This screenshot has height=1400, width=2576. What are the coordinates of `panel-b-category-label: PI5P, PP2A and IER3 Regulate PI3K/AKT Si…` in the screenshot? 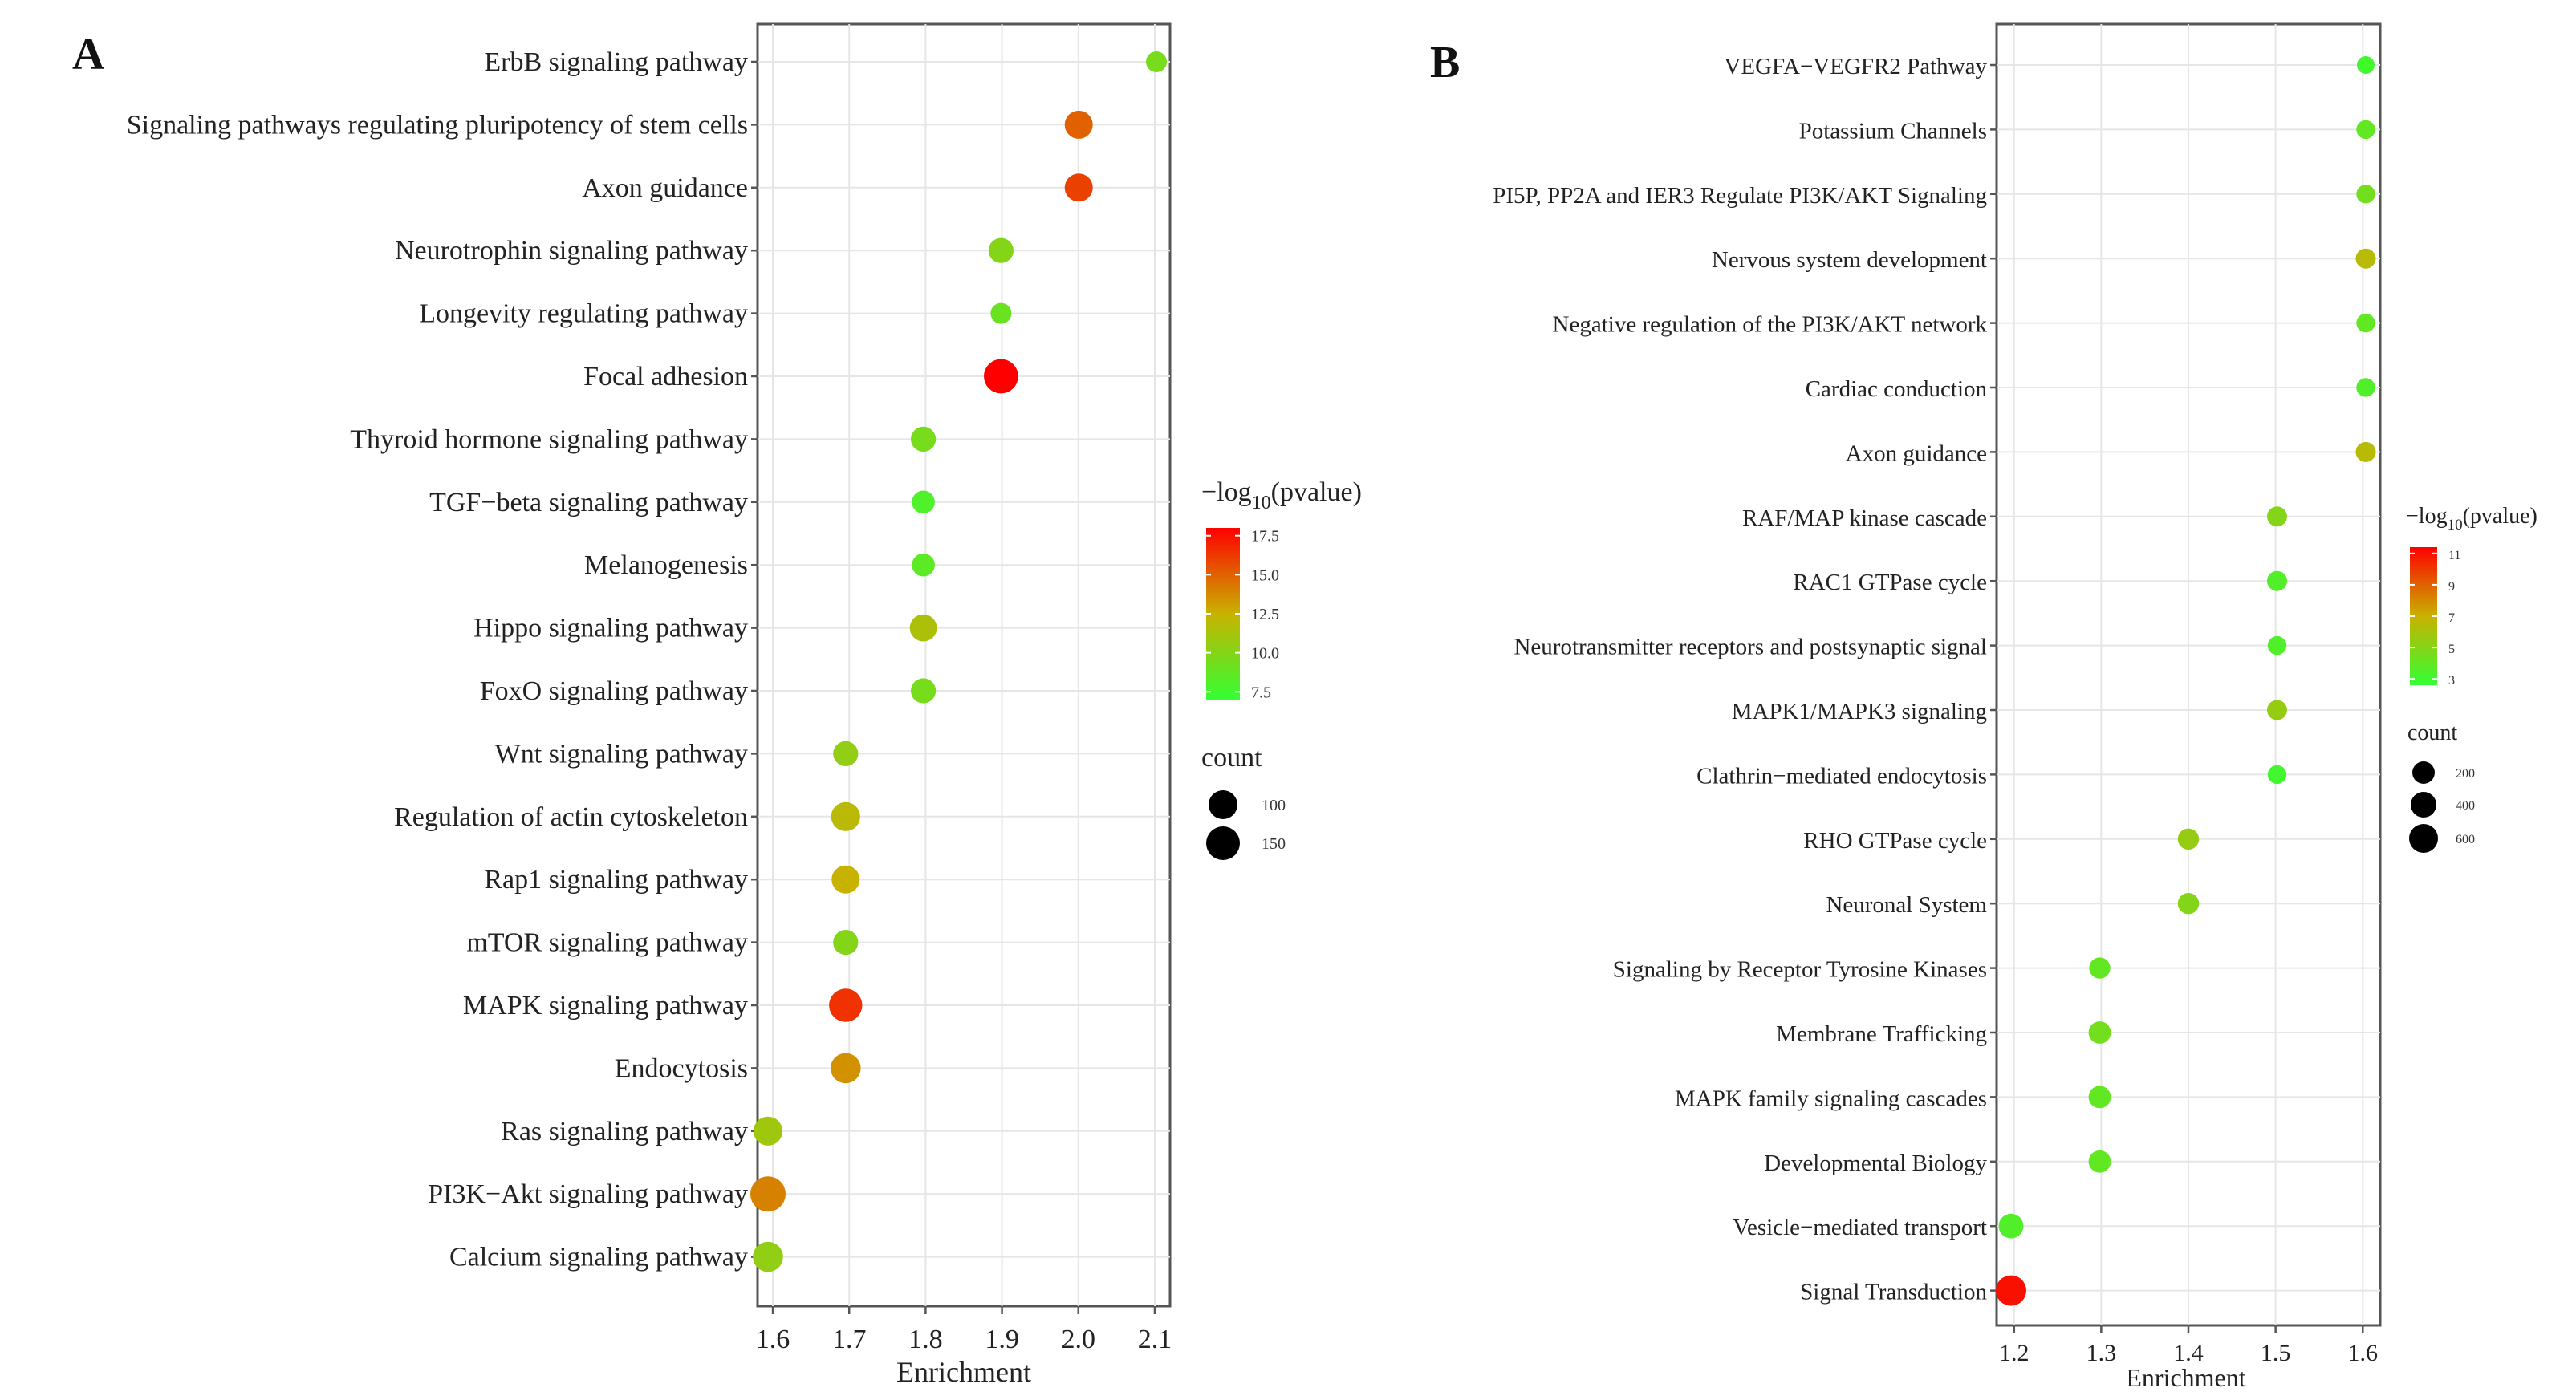 It's located at (1740, 196).